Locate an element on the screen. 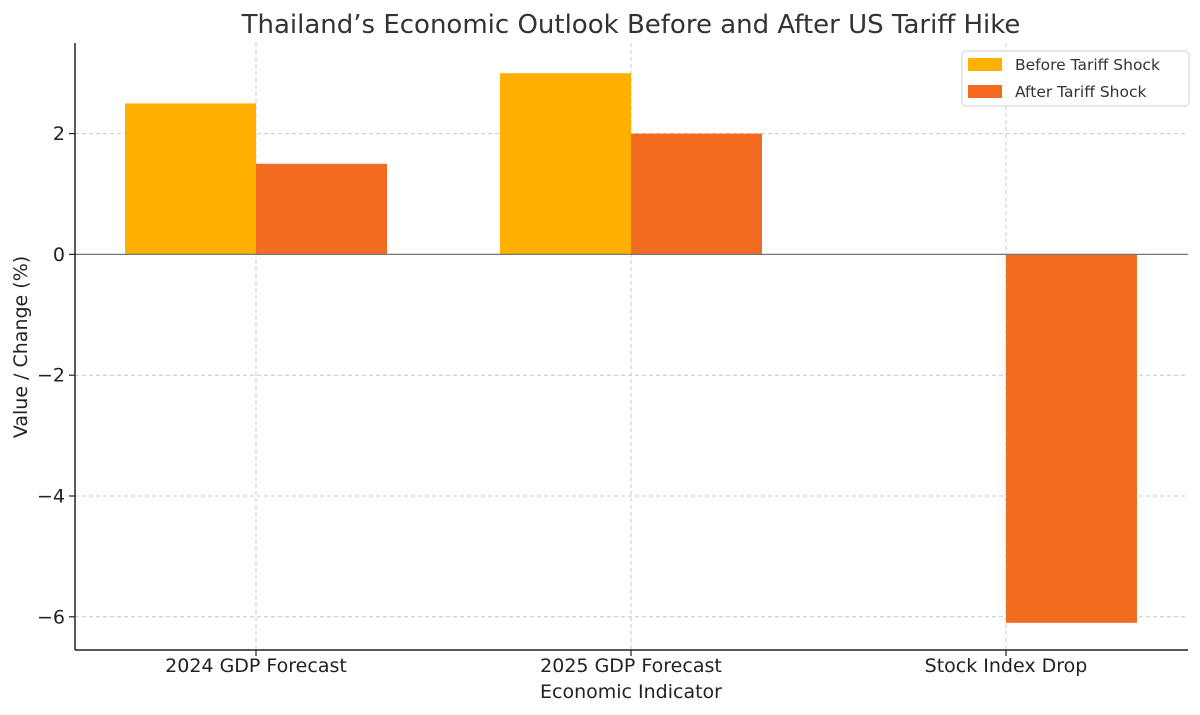  y-tick-label: 0 is located at coordinates (59, 255).